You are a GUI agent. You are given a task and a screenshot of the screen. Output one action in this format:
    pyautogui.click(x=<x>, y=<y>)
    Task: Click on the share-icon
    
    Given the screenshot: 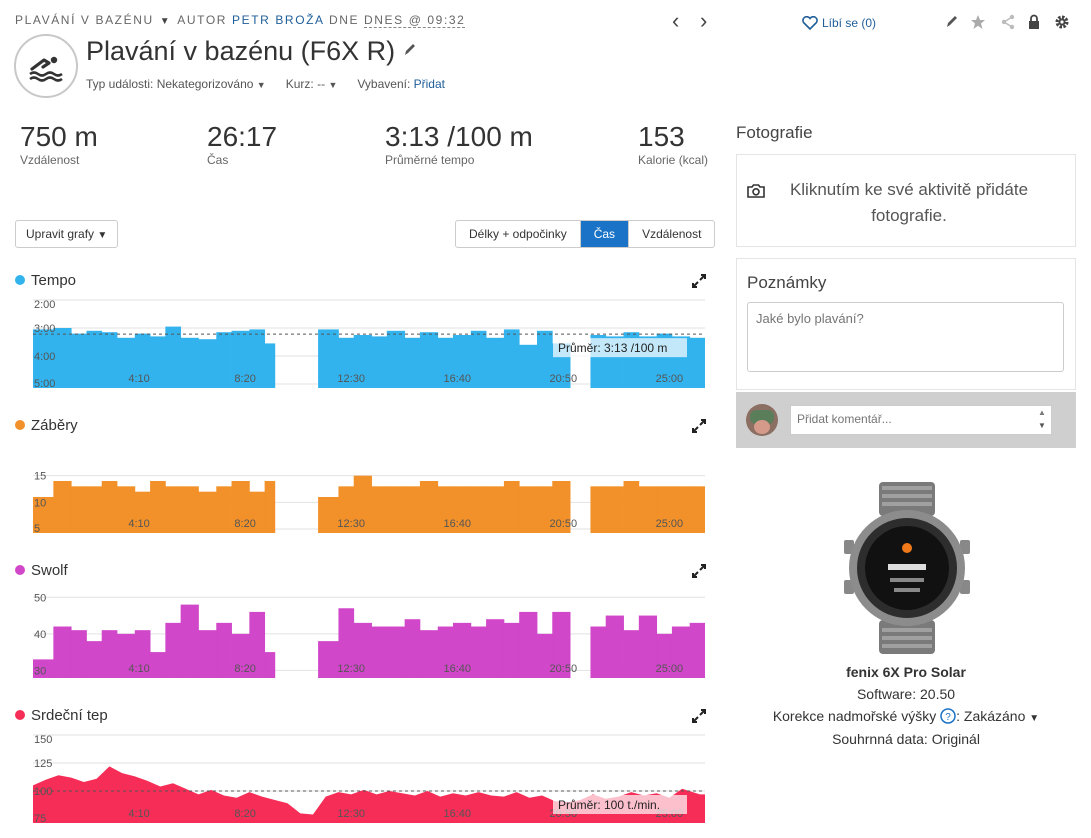 What is the action you would take?
    pyautogui.click(x=1008, y=22)
    